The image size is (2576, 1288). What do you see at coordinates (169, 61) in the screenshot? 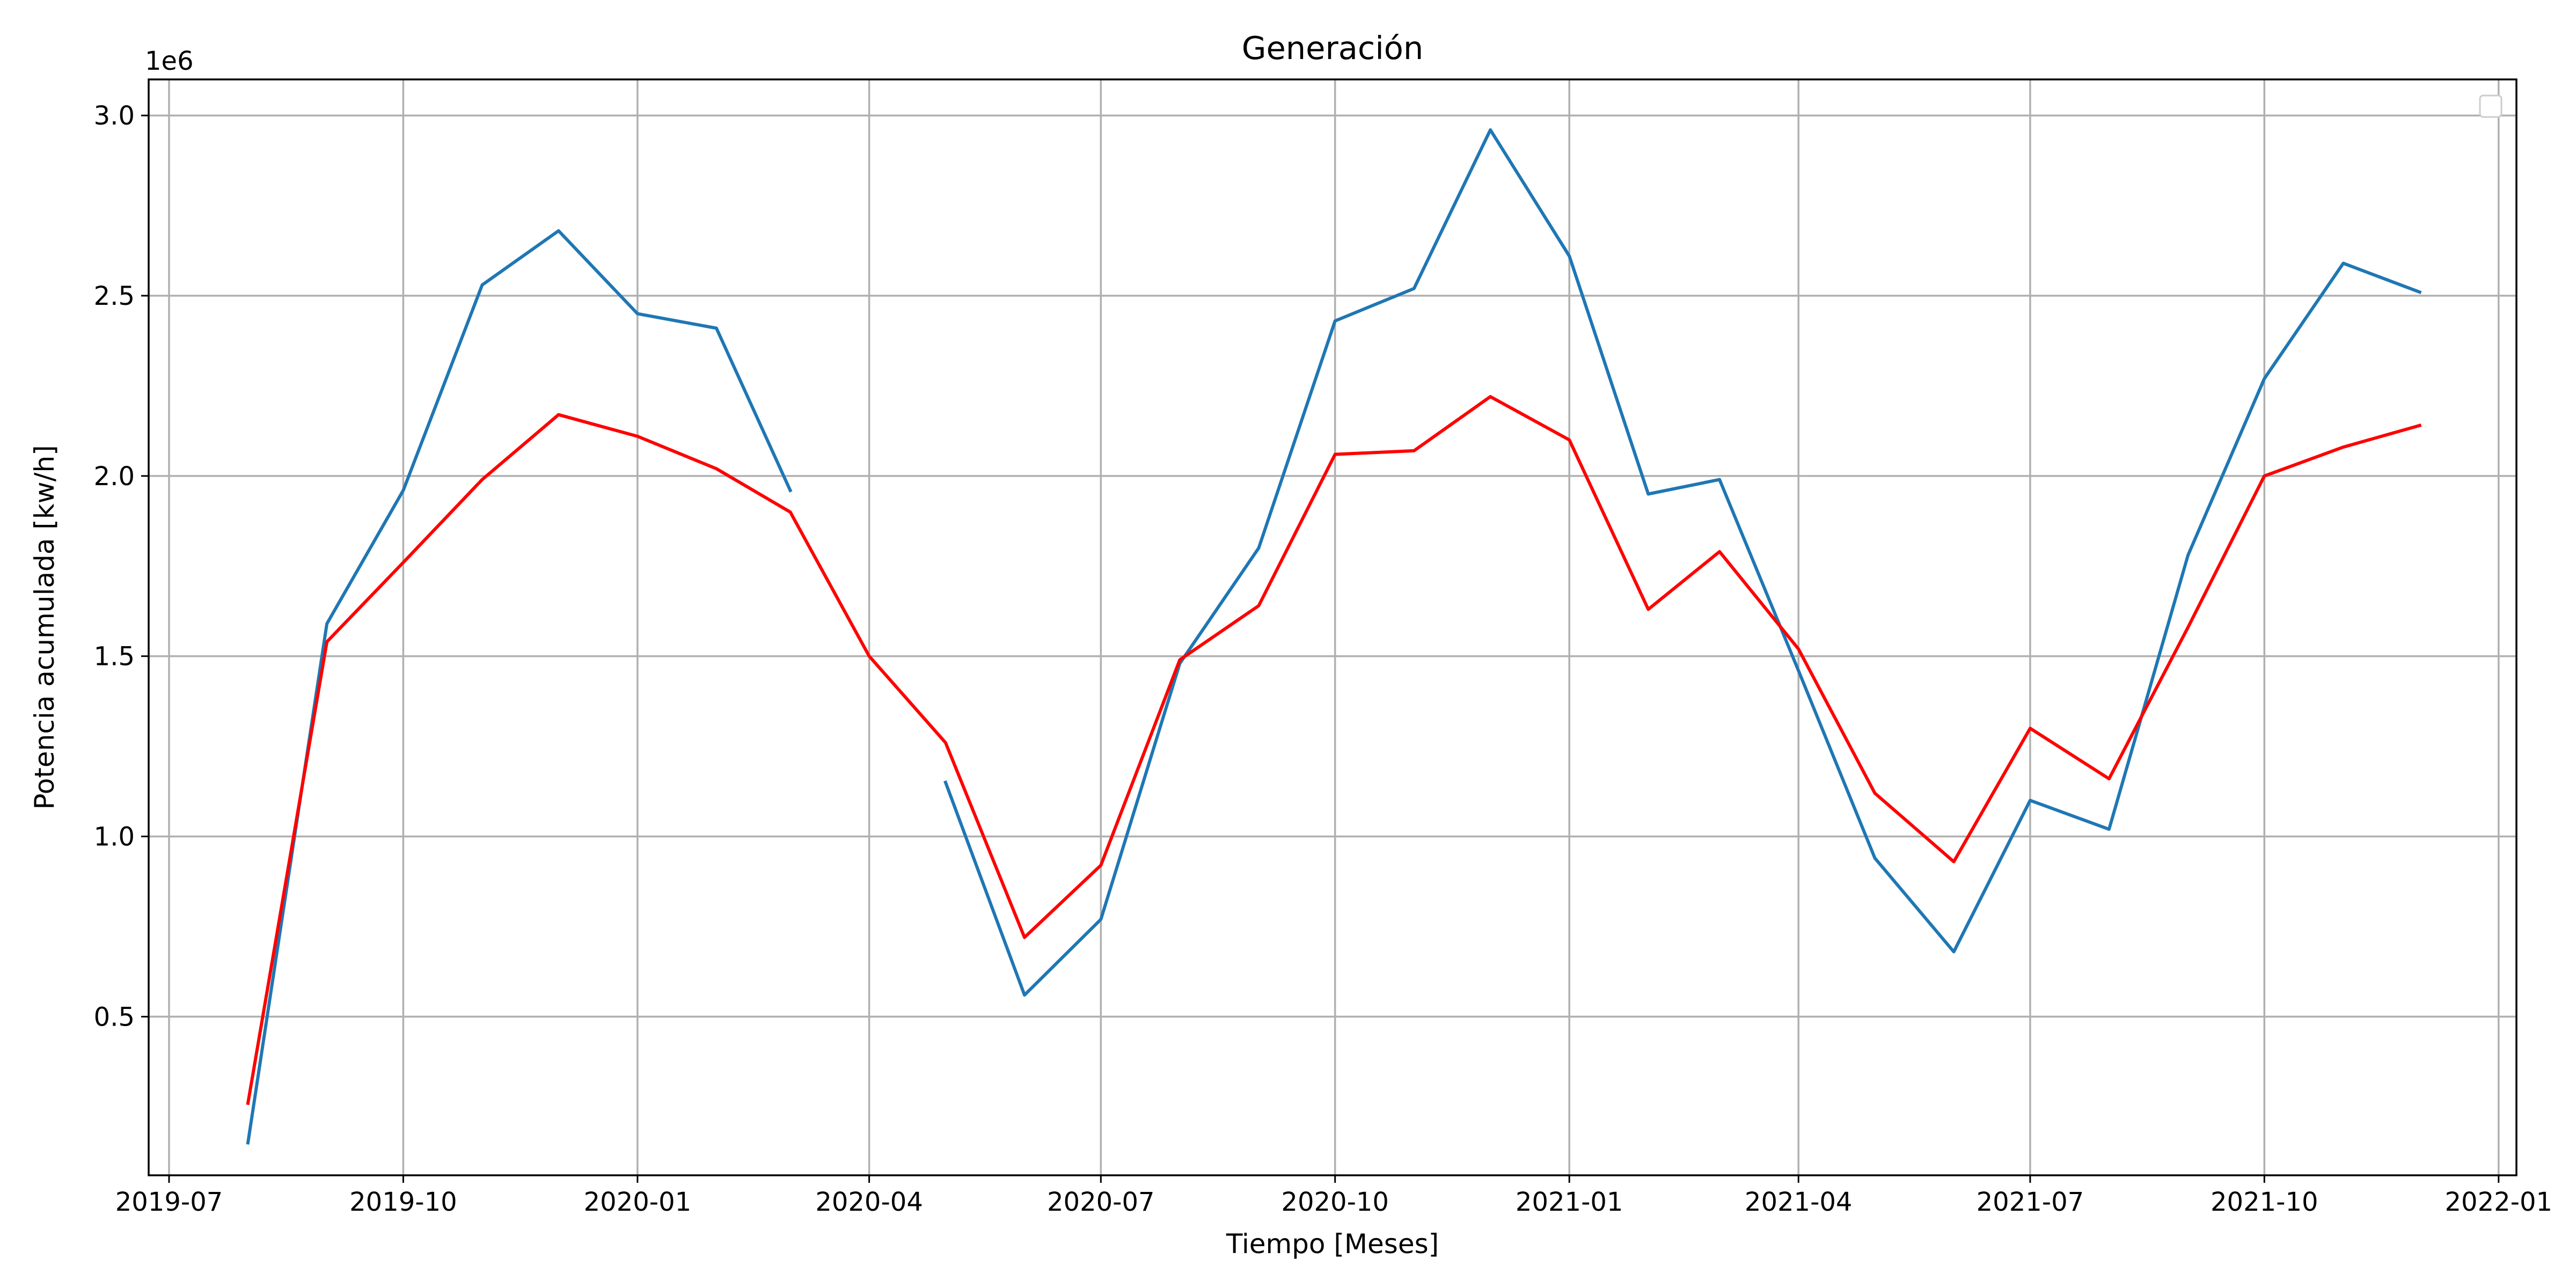
I see `y-axis-offset-label: 1e6` at bounding box center [169, 61].